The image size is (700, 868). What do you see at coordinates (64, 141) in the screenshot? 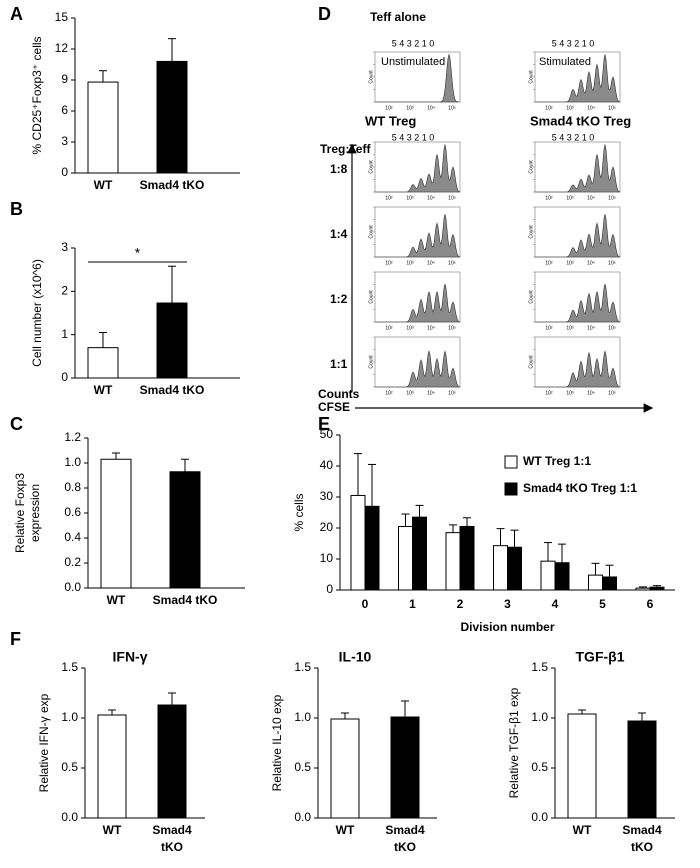
I see `y-tick-label: 3` at bounding box center [64, 141].